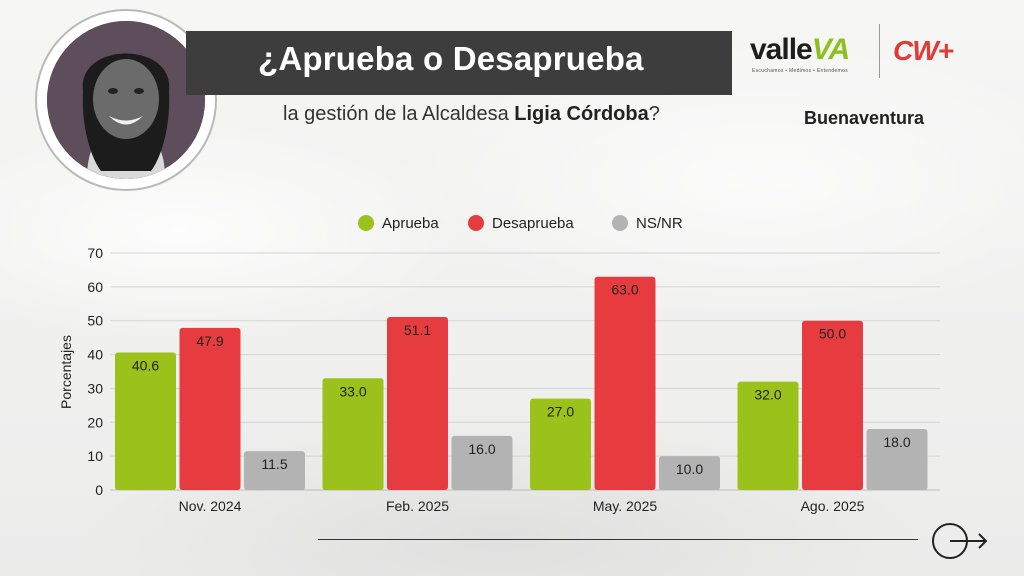  I want to click on person-portrait-icon, so click(126, 100).